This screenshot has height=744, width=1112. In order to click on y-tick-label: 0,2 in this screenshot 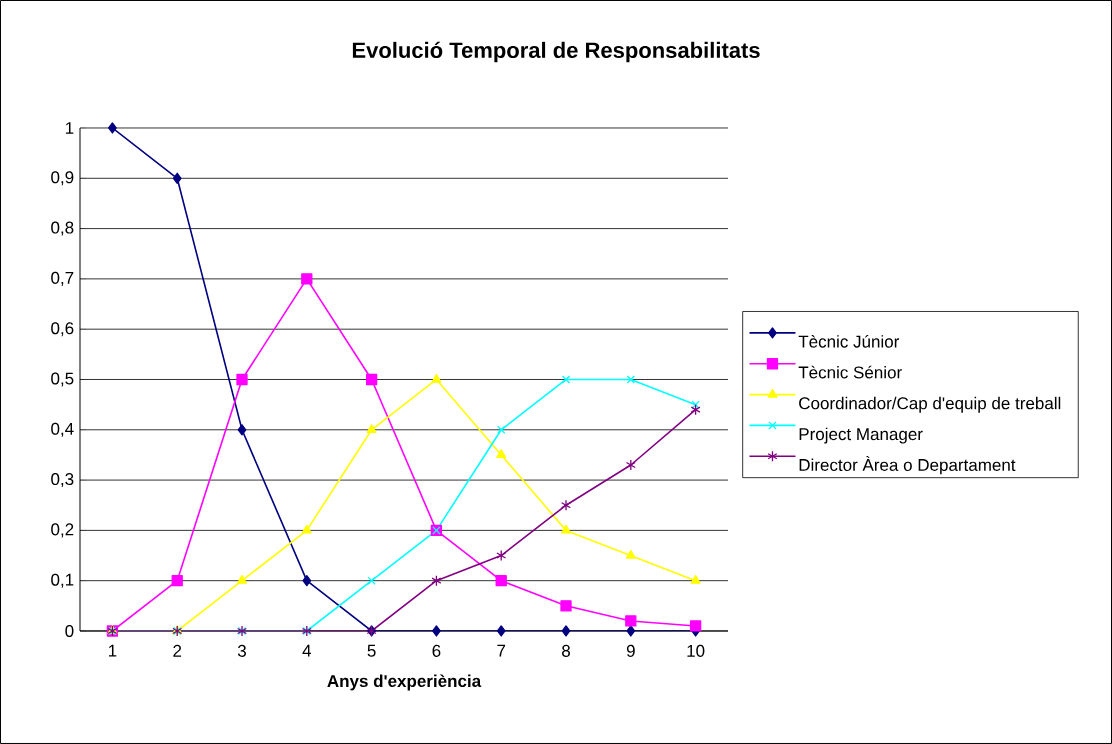, I will do `click(62, 530)`.